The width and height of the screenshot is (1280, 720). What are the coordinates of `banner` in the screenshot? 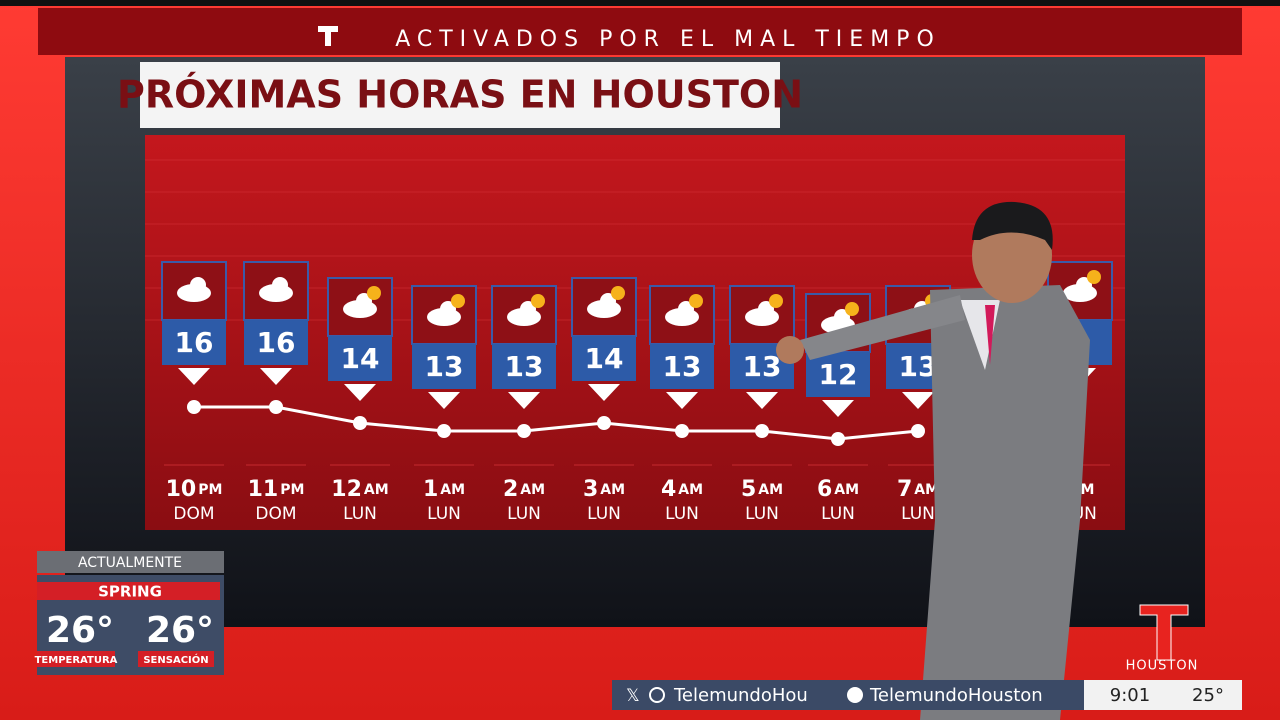 It's located at (640, 31).